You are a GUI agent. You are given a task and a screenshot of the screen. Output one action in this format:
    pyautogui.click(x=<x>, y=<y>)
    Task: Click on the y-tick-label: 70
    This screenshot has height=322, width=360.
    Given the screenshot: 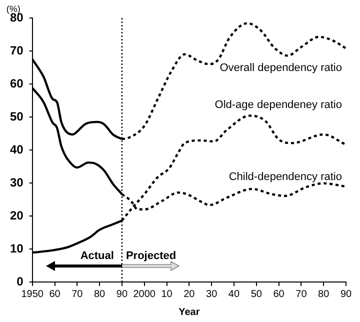 What is the action you would take?
    pyautogui.click(x=17, y=50)
    